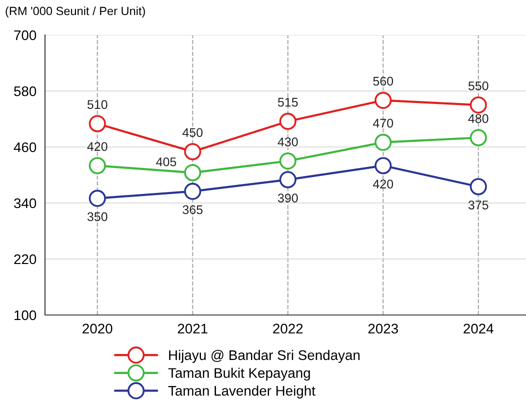  Describe the element at coordinates (192, 209) in the screenshot. I see `data-label: 365` at that location.